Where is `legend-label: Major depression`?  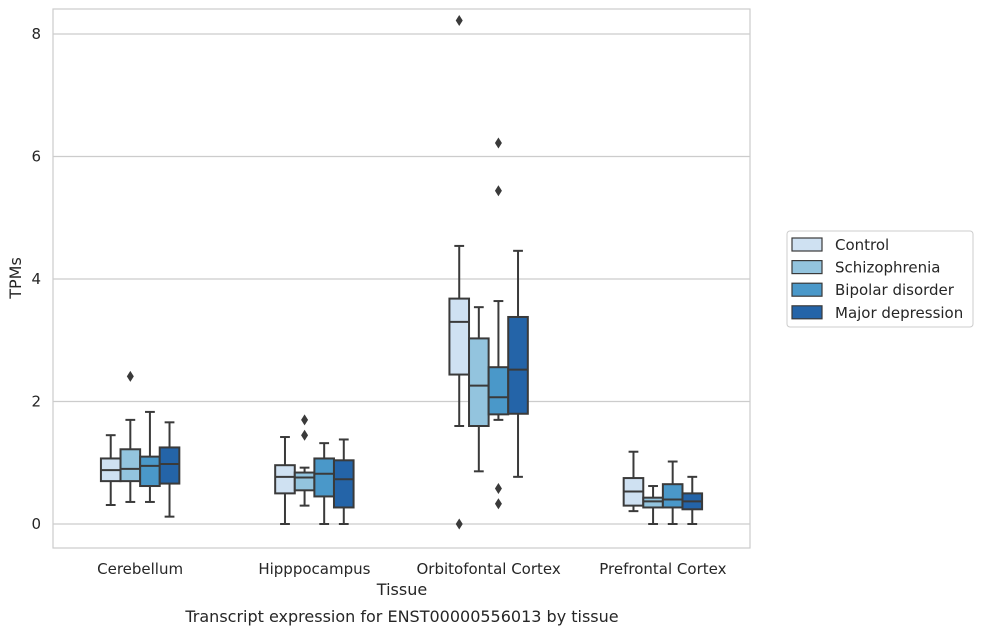 legend-label: Major depression is located at coordinates (899, 313).